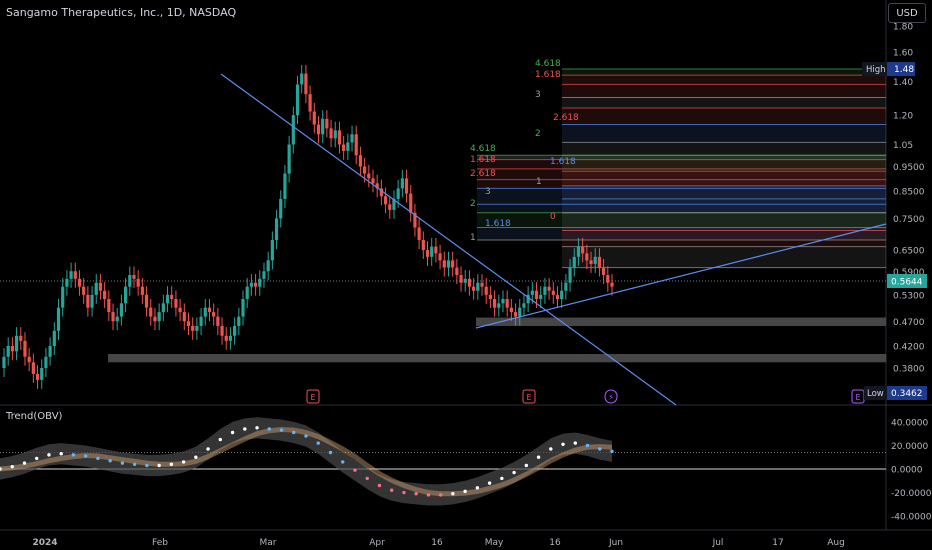  Describe the element at coordinates (904, 70) in the screenshot. I see `high-value: 1.48` at that location.